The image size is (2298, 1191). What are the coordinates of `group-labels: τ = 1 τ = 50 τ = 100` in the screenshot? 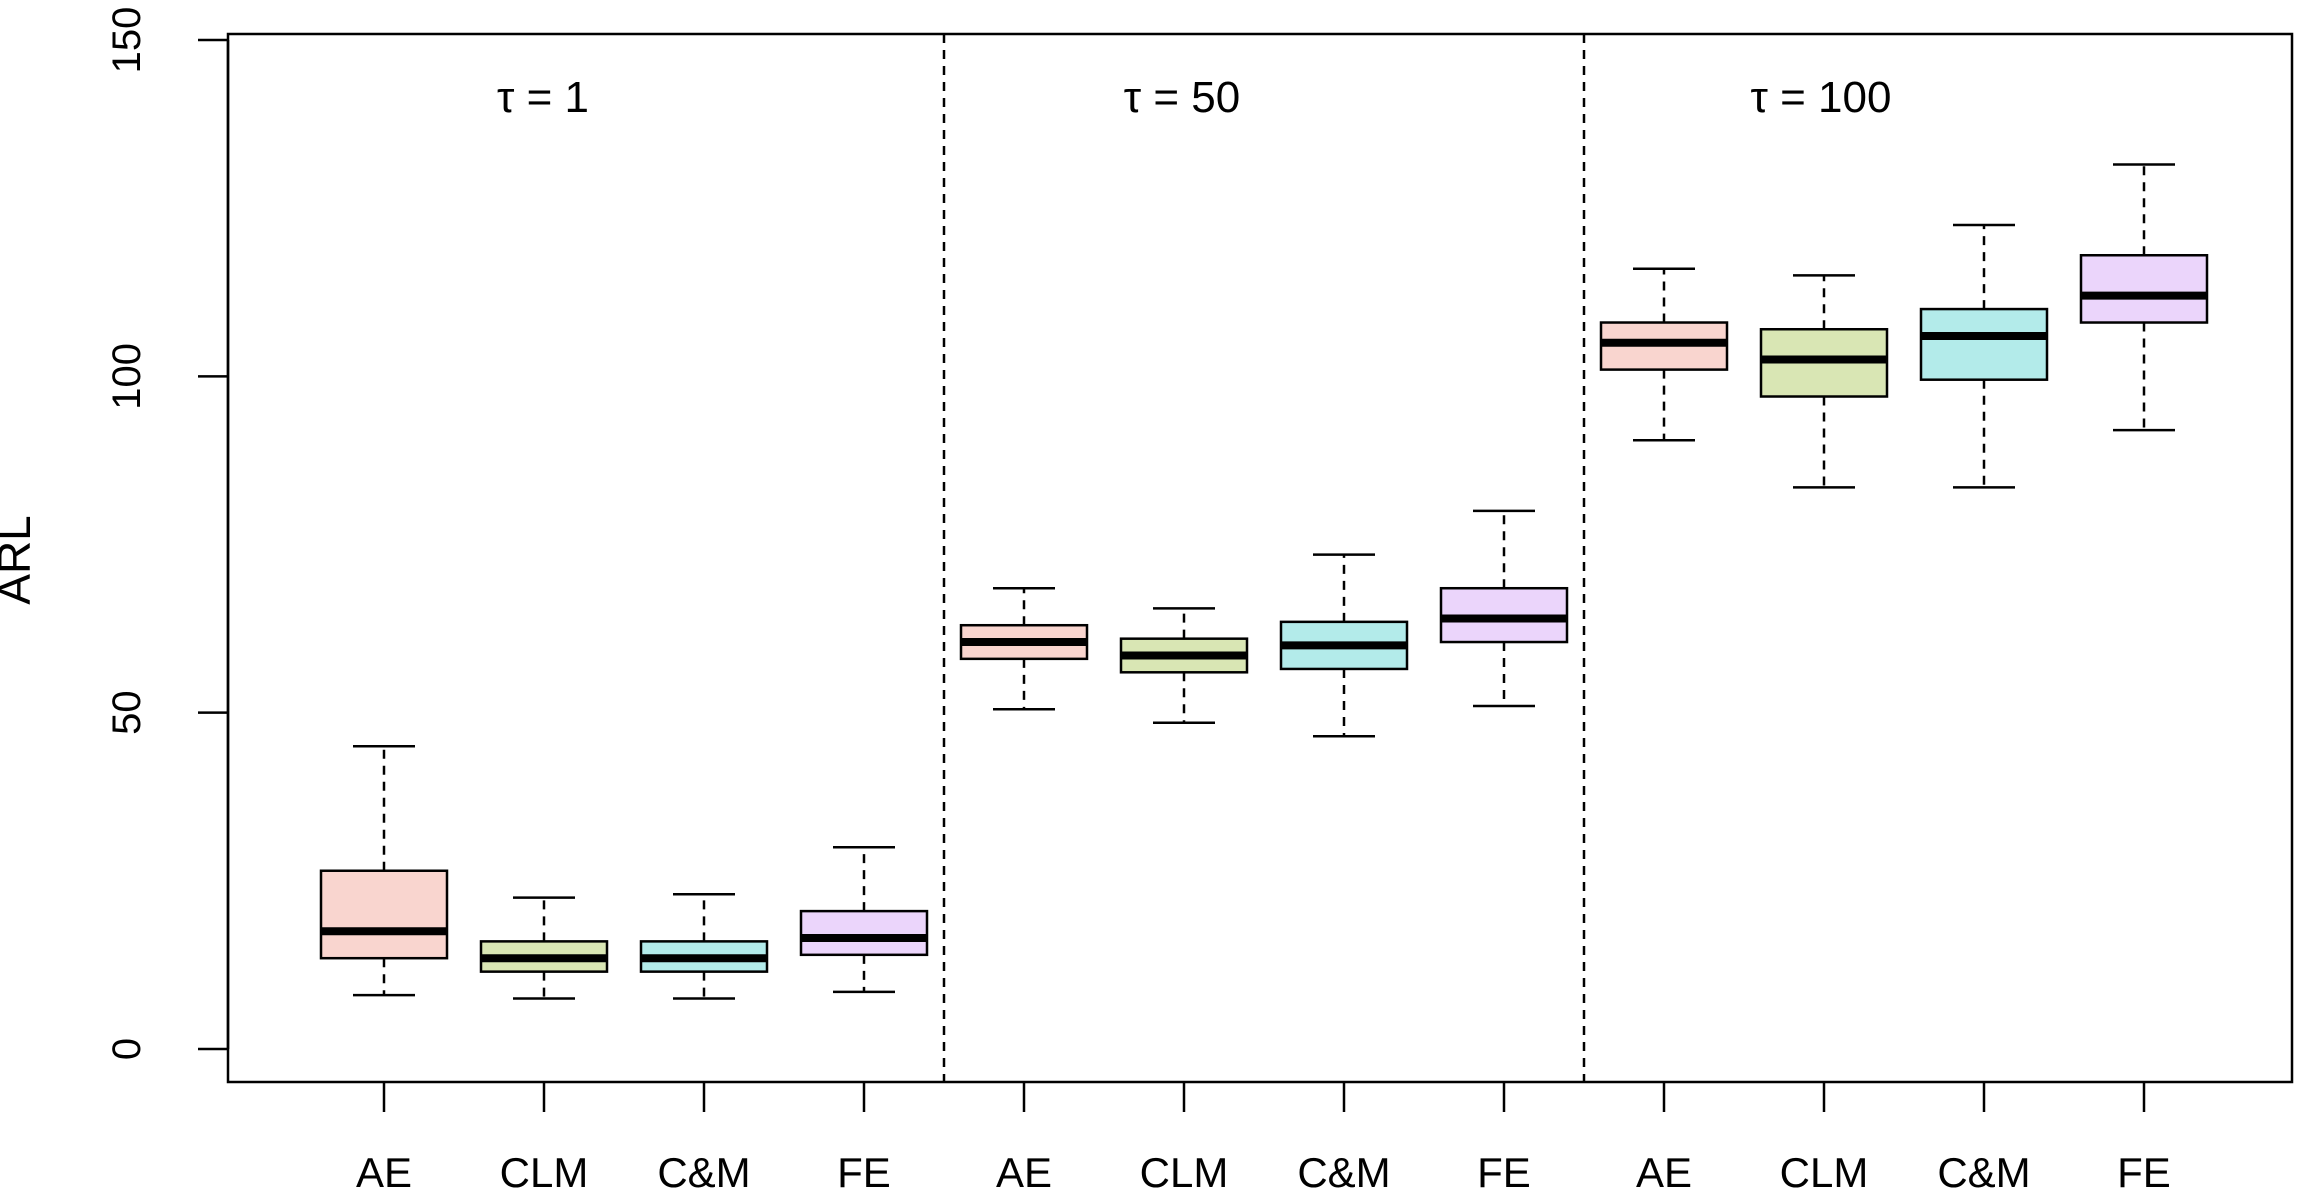 It's located at (1194, 97).